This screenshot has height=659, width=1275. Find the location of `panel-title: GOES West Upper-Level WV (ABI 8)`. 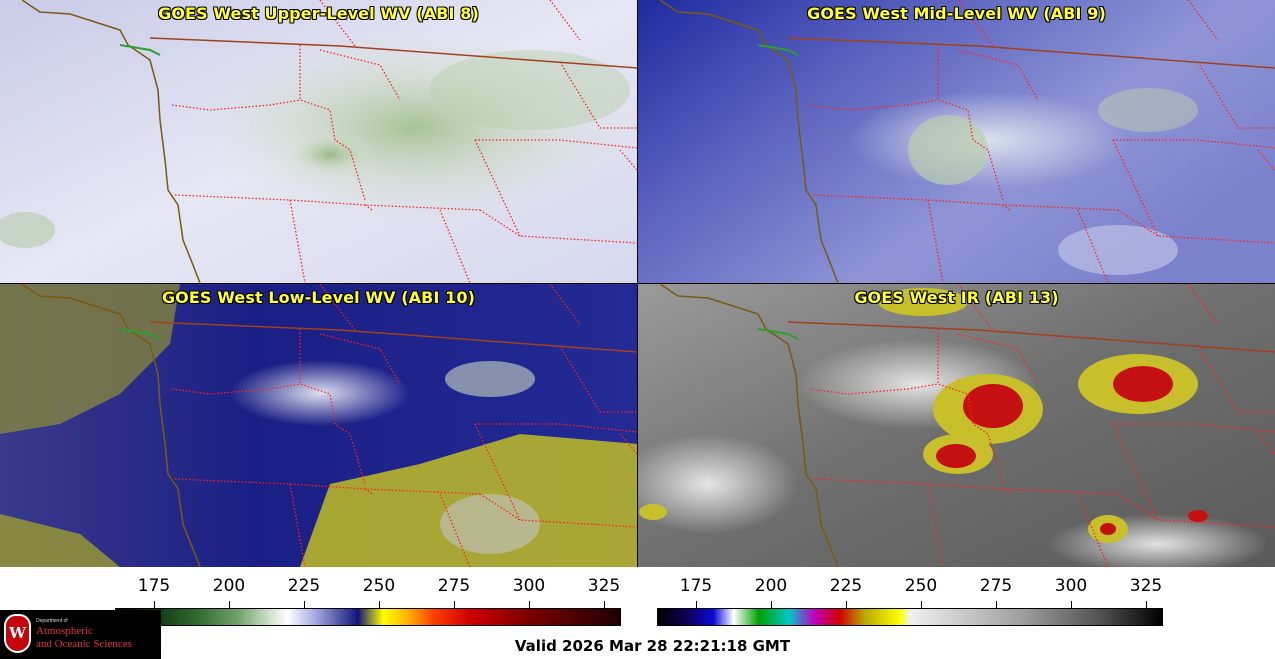

panel-title: GOES West Upper-Level WV (ABI 8) is located at coordinates (318, 13).